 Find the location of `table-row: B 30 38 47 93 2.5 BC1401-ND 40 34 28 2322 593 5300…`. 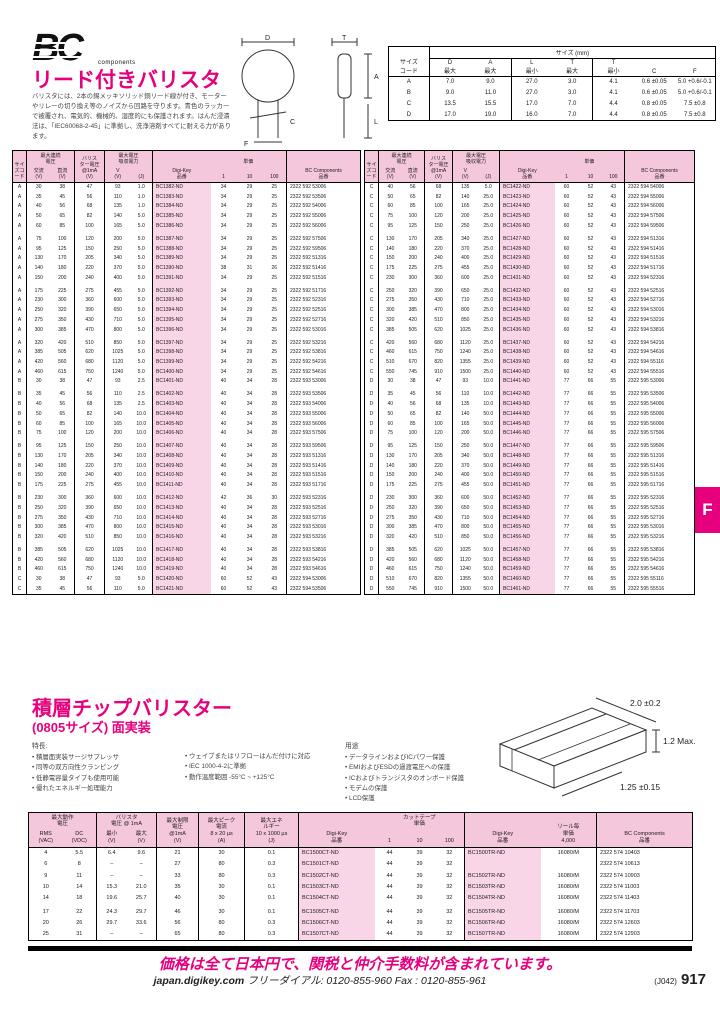

table-row: B 30 38 47 93 2.5 BC1401-ND 40 34 28 2322 593 5300… is located at coordinates (186, 382).